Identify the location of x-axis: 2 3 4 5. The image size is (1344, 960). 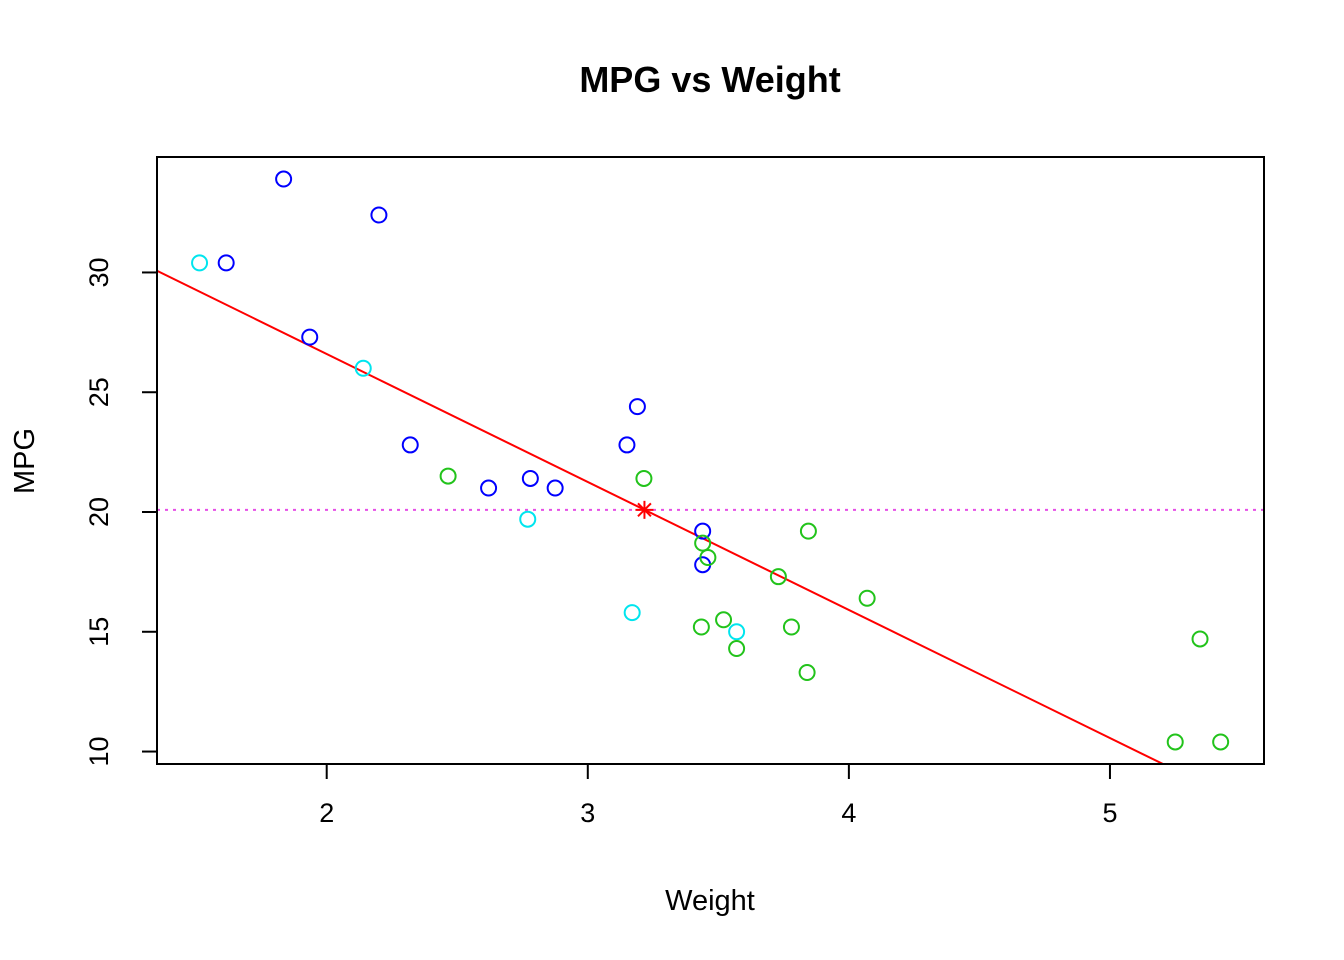
(718, 795).